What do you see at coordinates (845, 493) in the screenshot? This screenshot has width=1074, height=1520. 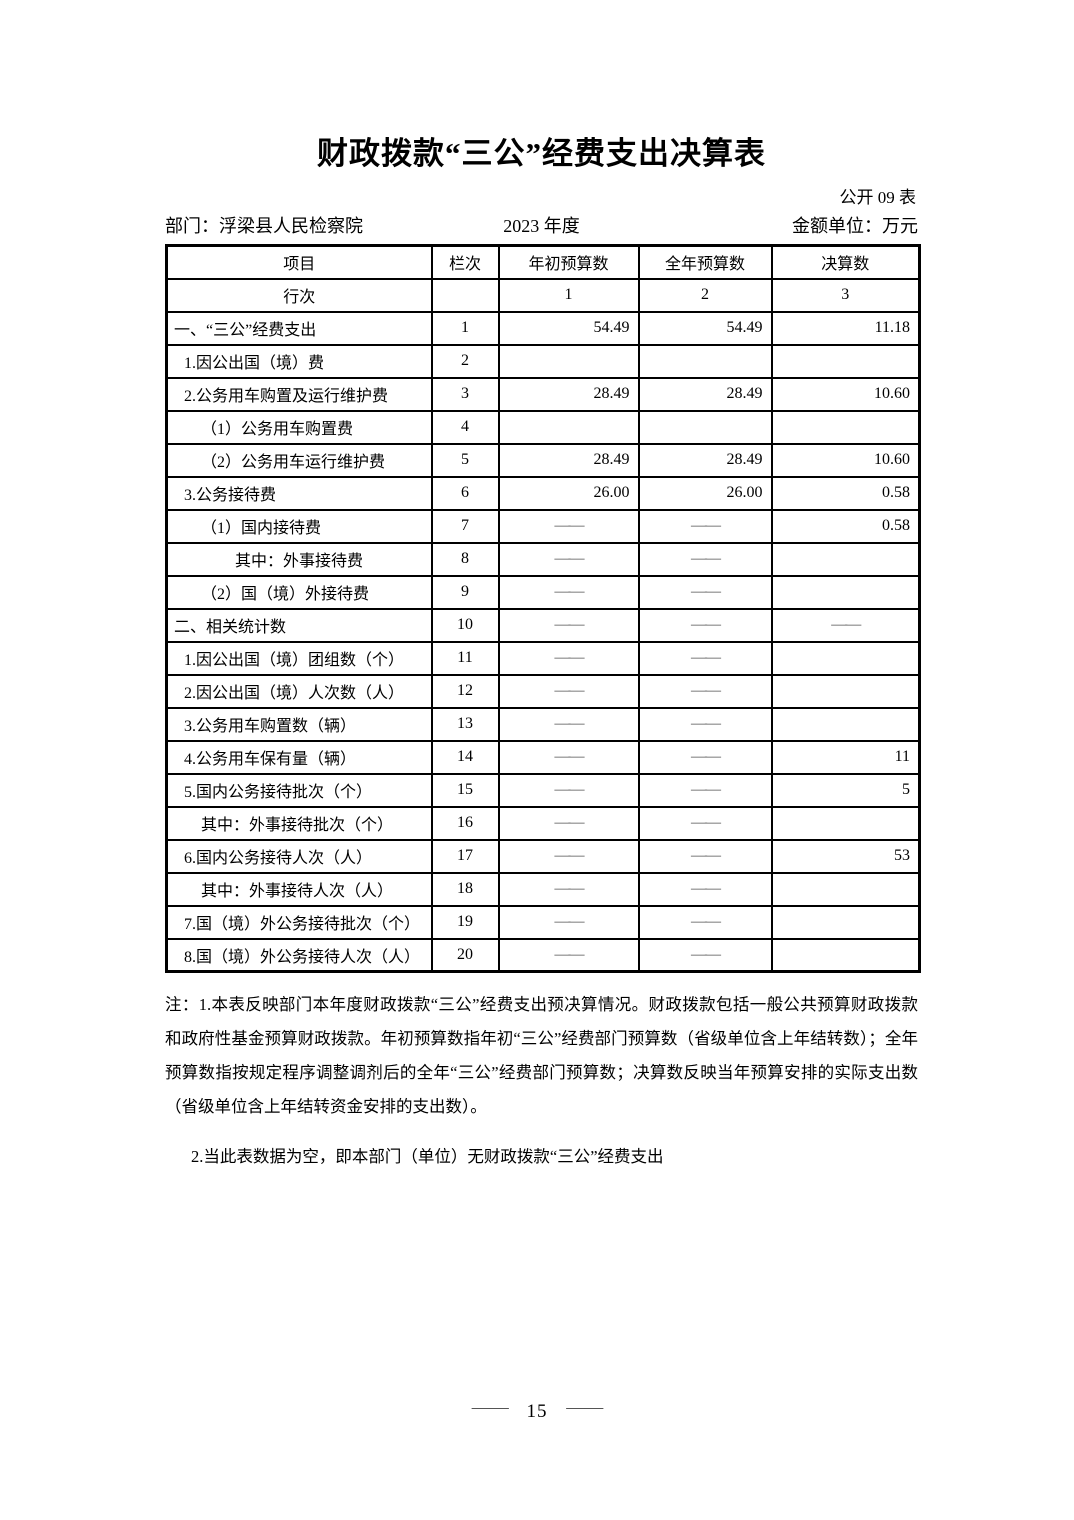 I see `row-value-c3: 0.58` at bounding box center [845, 493].